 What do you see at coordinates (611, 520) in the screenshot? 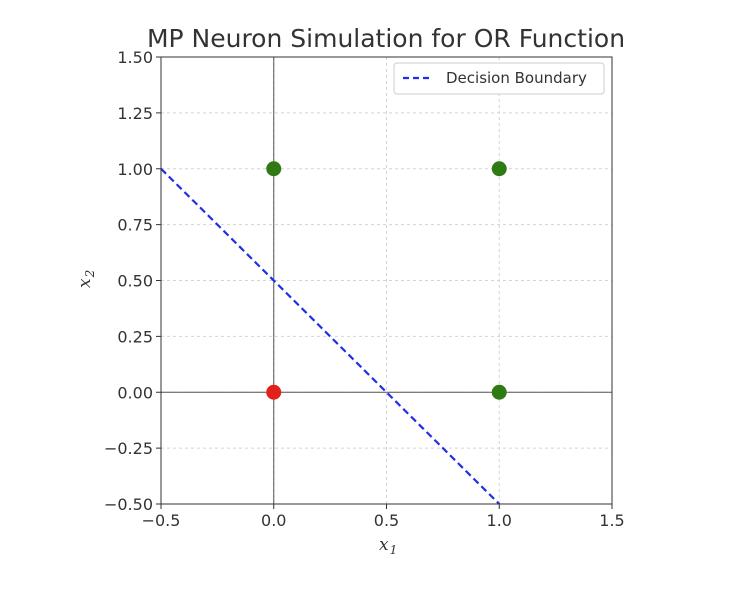
I see `x-tick-label-4: 1.5` at bounding box center [611, 520].